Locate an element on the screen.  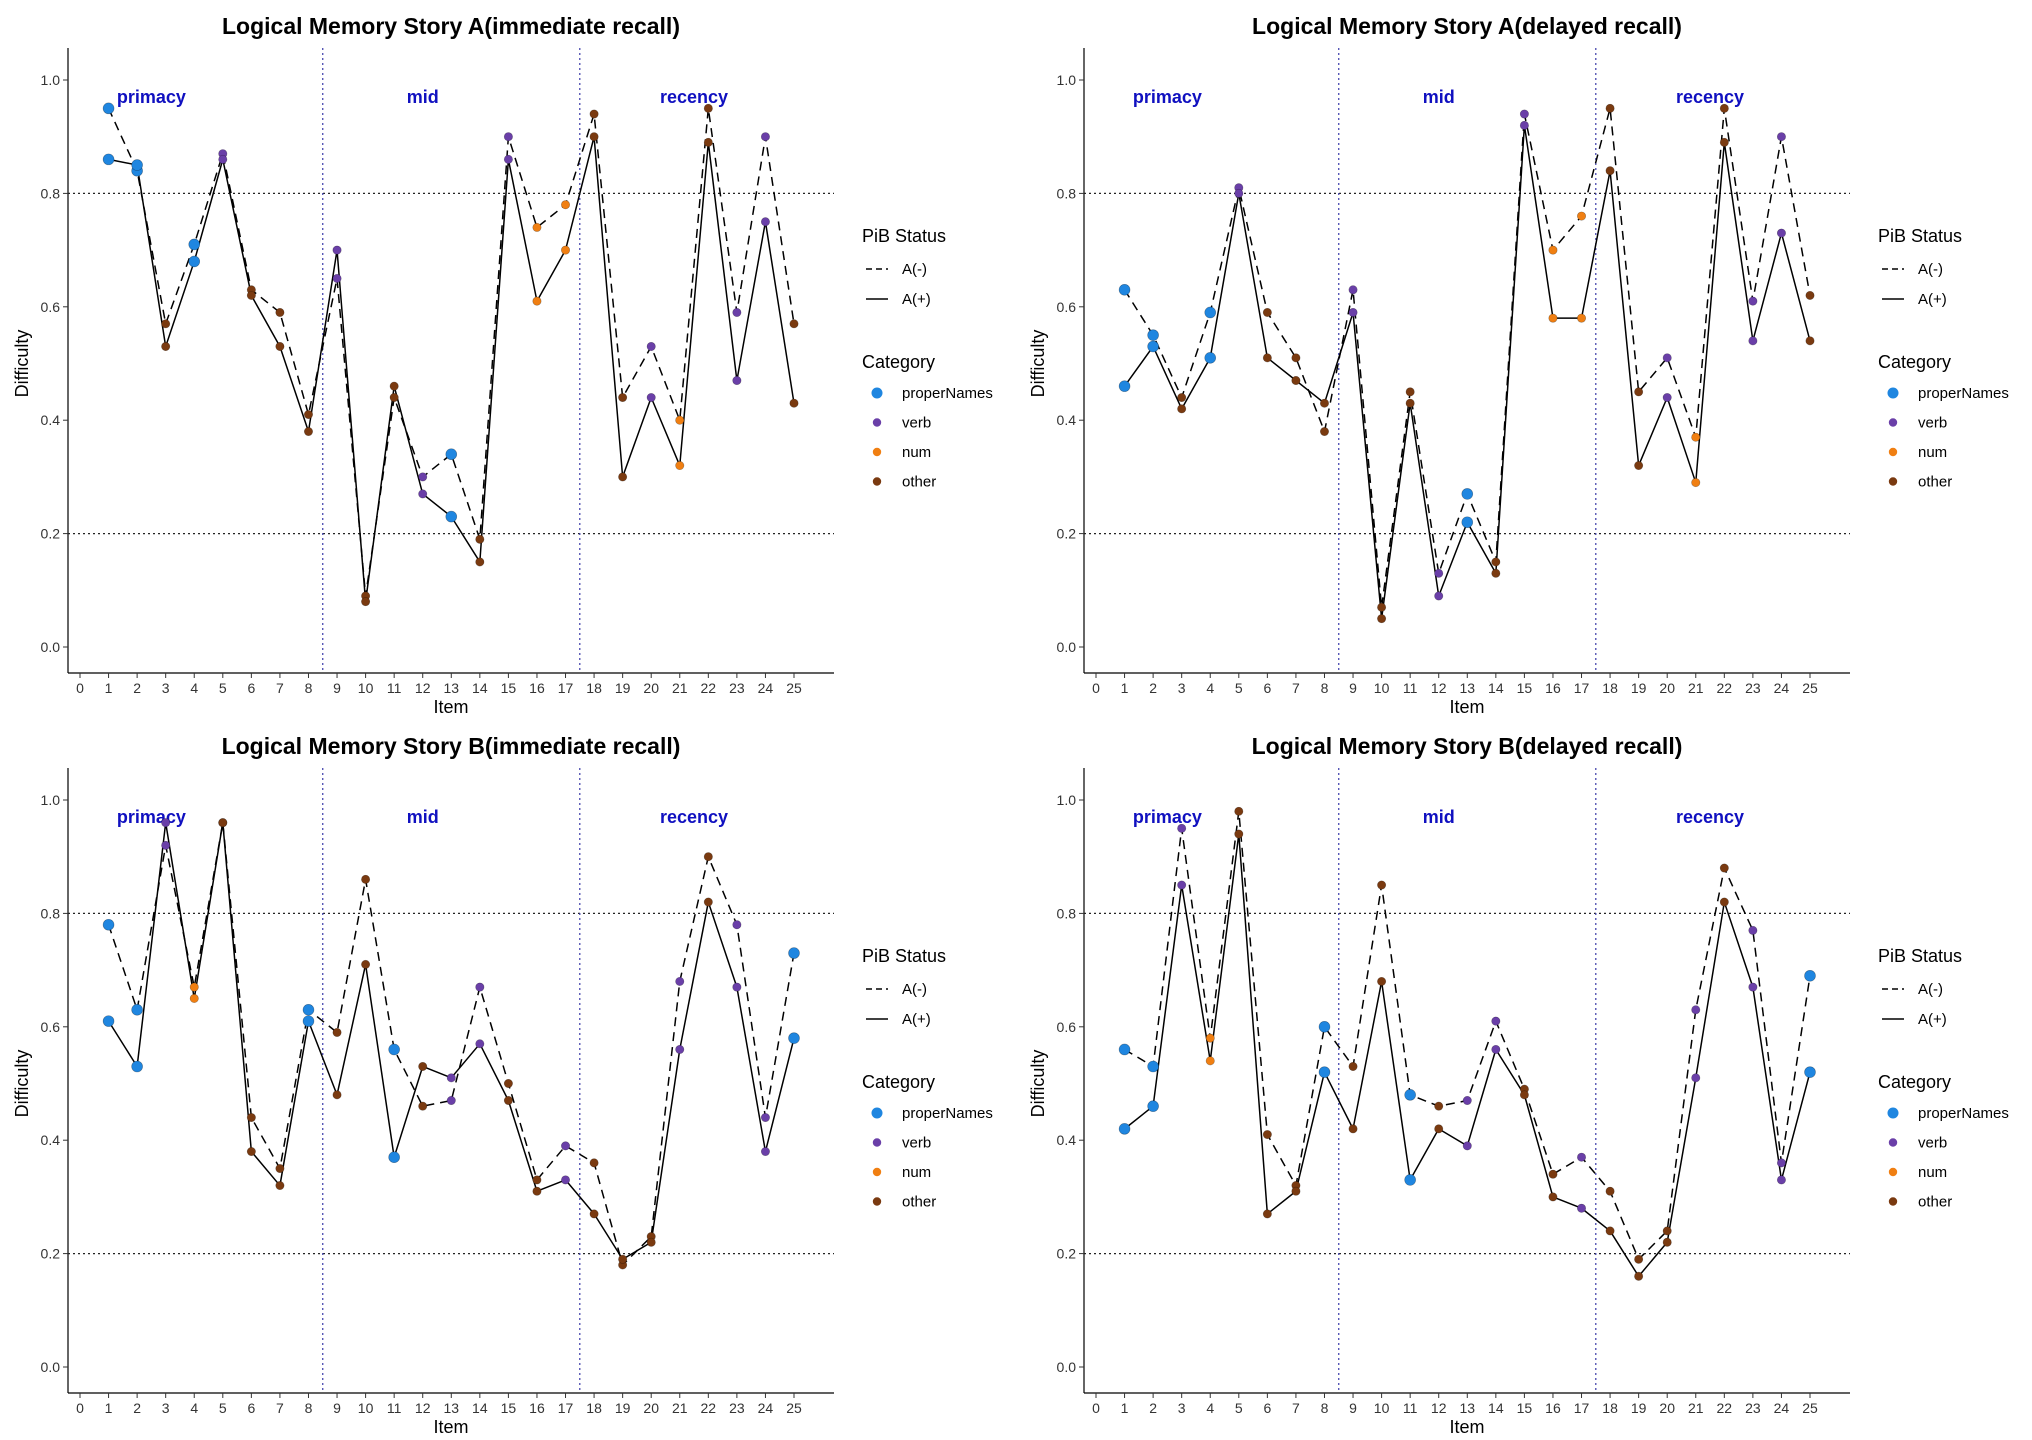
legend-swatch-num is located at coordinates (1893, 452).